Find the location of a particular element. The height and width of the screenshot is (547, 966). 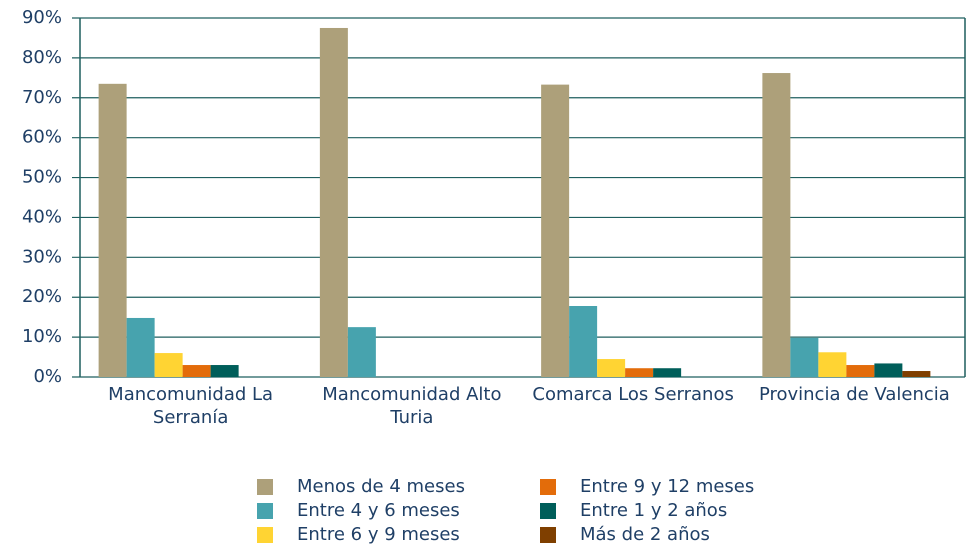

legend-label: Entre 4 y 6 meses is located at coordinates (378, 510).